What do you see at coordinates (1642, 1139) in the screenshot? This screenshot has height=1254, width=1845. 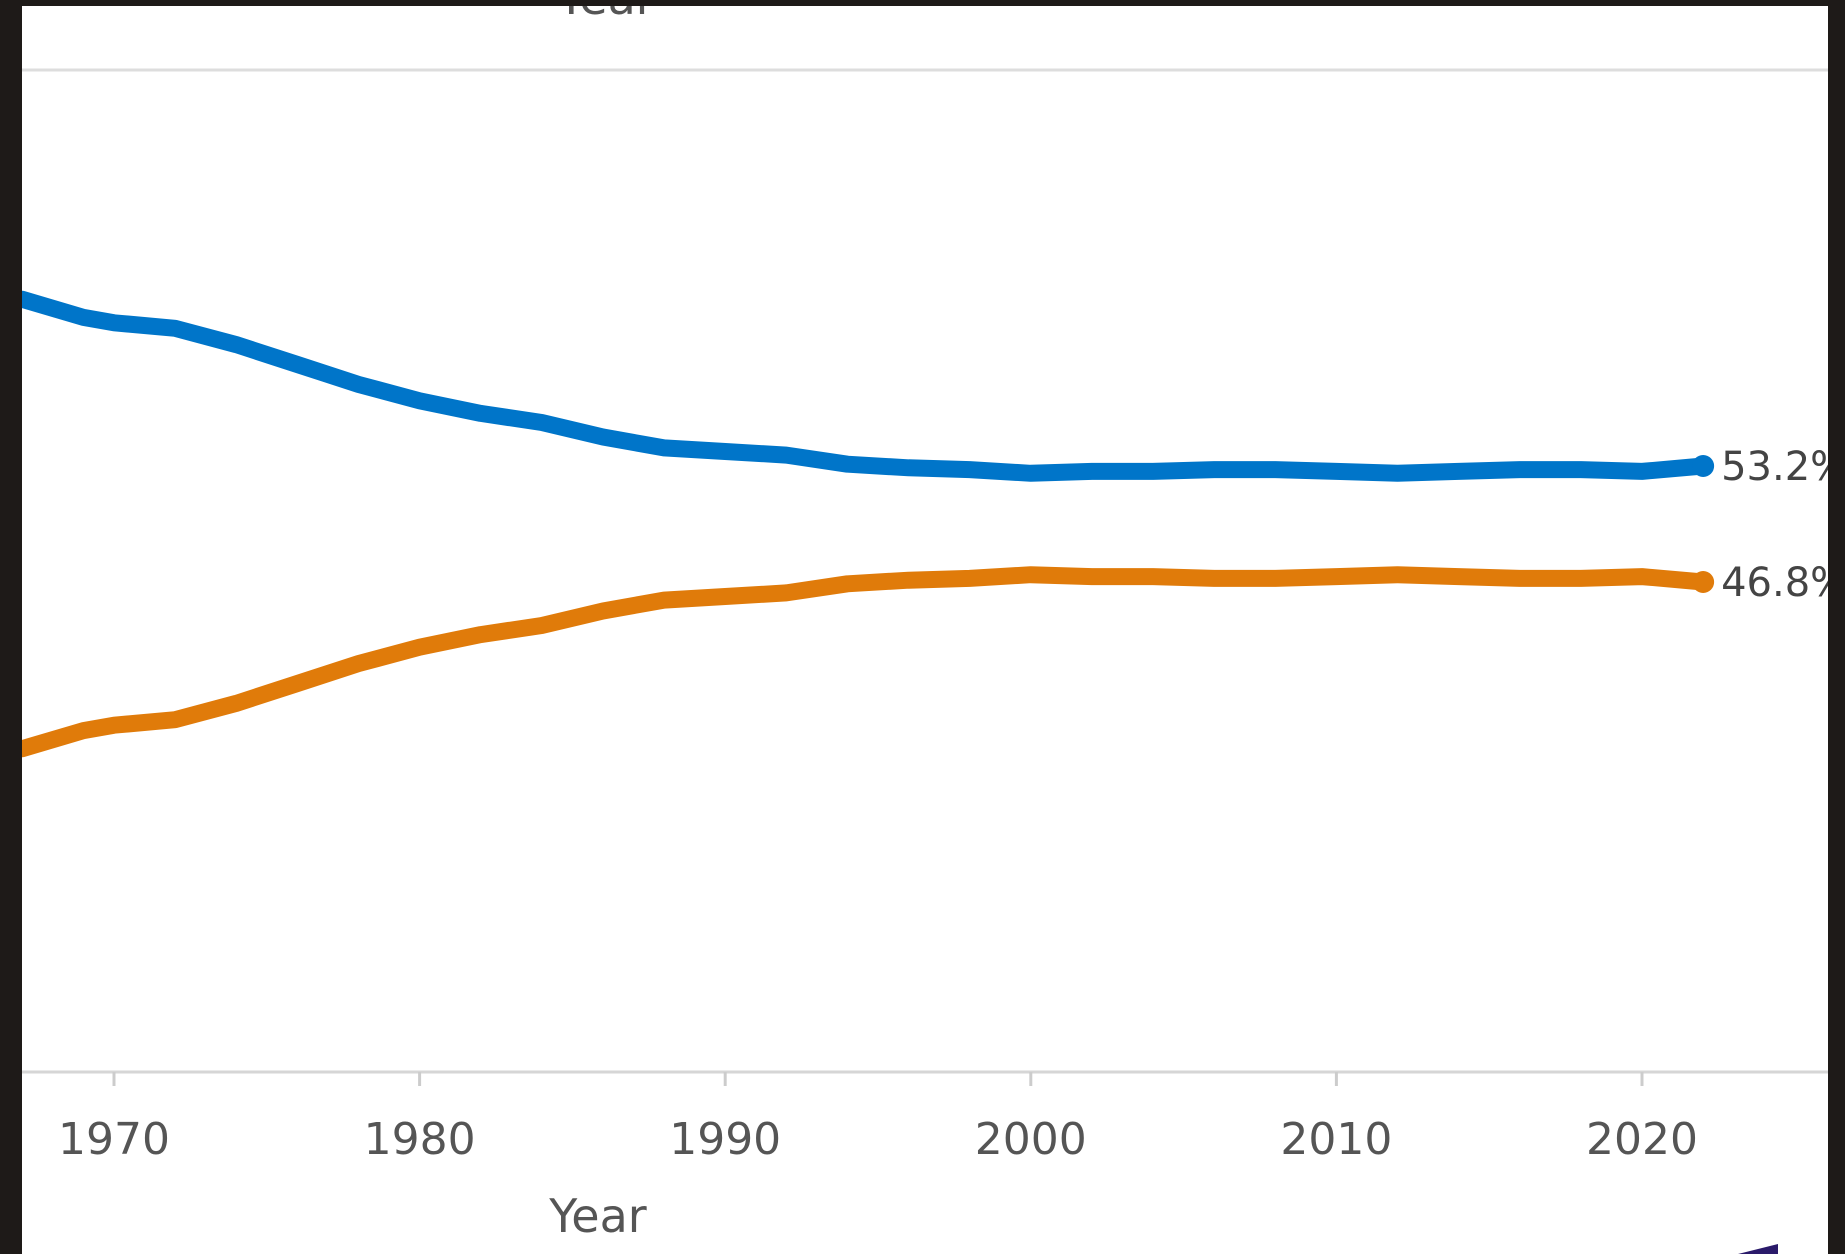 I see `x-tick-label: 2020` at bounding box center [1642, 1139].